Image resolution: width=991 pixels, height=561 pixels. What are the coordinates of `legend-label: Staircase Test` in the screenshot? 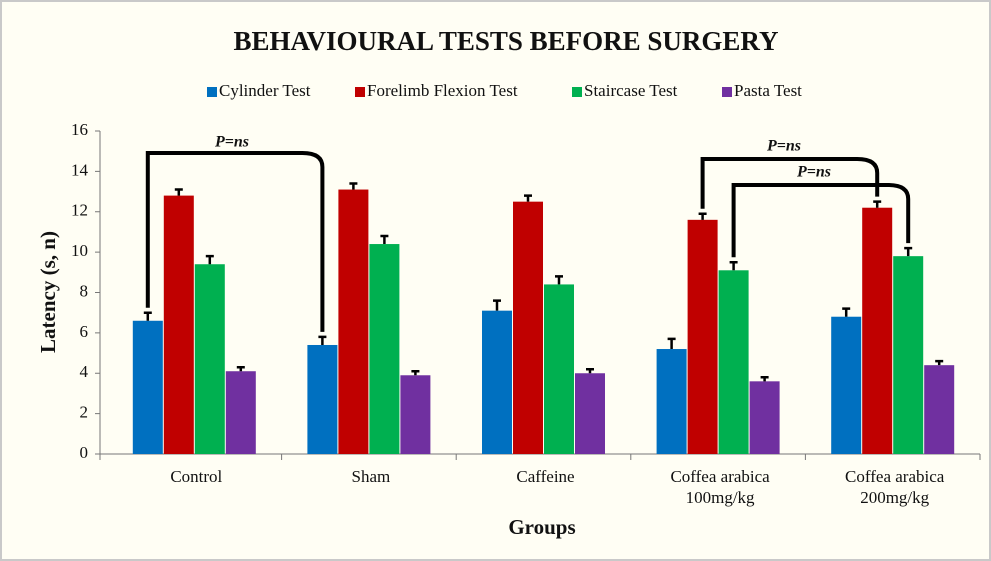 It's located at (631, 90).